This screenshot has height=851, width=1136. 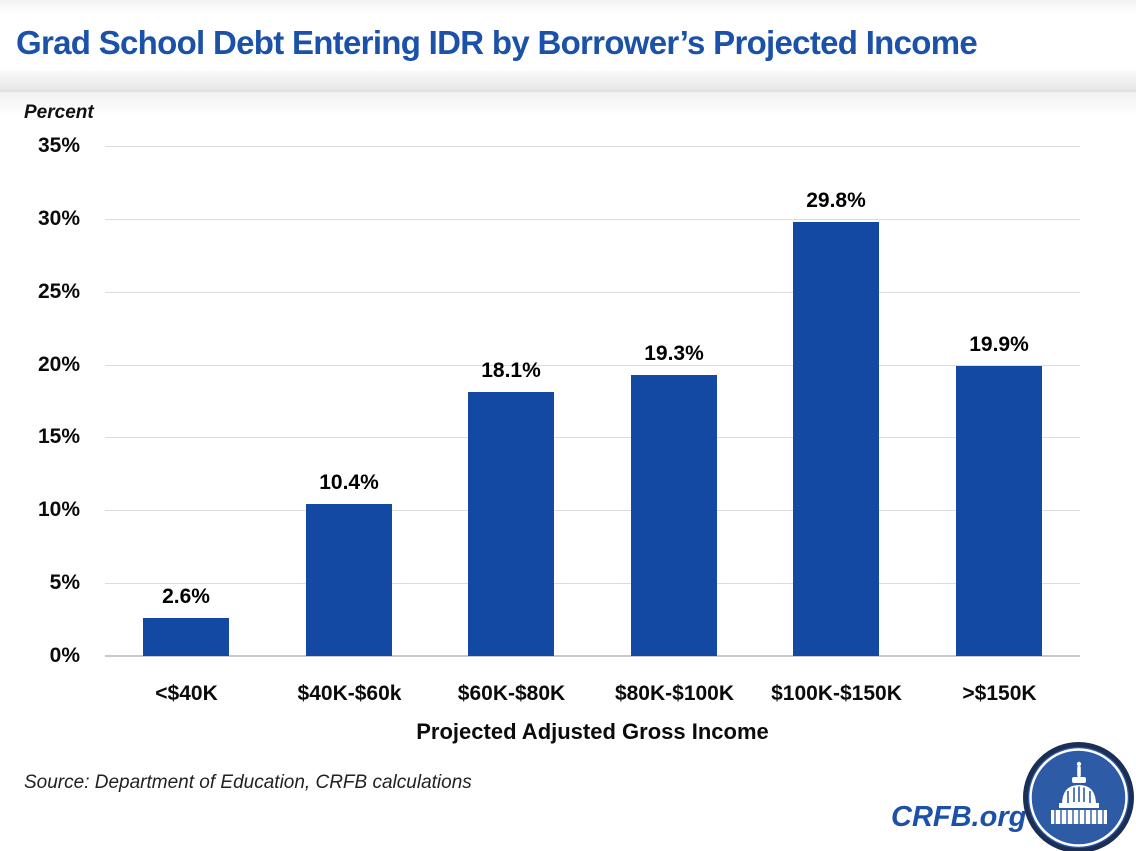 I want to click on bar-value-label: 29.8%, so click(x=836, y=200).